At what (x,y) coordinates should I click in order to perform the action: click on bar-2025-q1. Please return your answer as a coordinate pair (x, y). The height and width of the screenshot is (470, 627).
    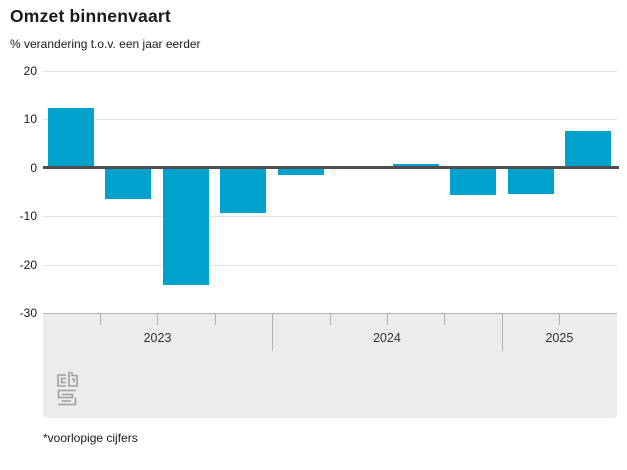
    Looking at the image, I should click on (530, 181).